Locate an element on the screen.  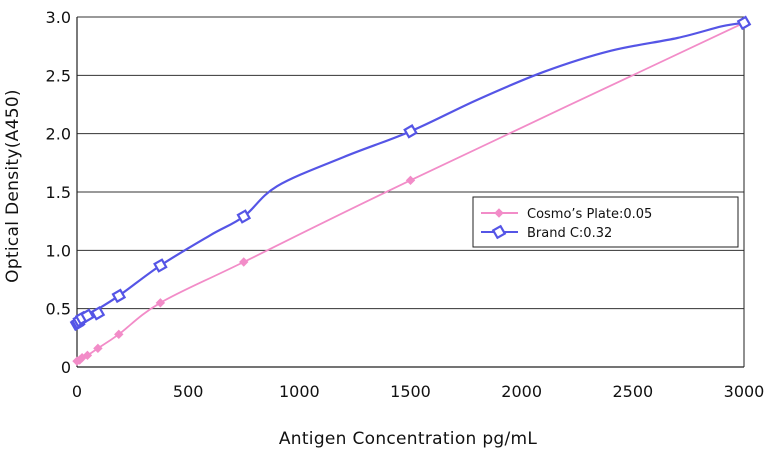
legend-box is located at coordinates (605, 222).